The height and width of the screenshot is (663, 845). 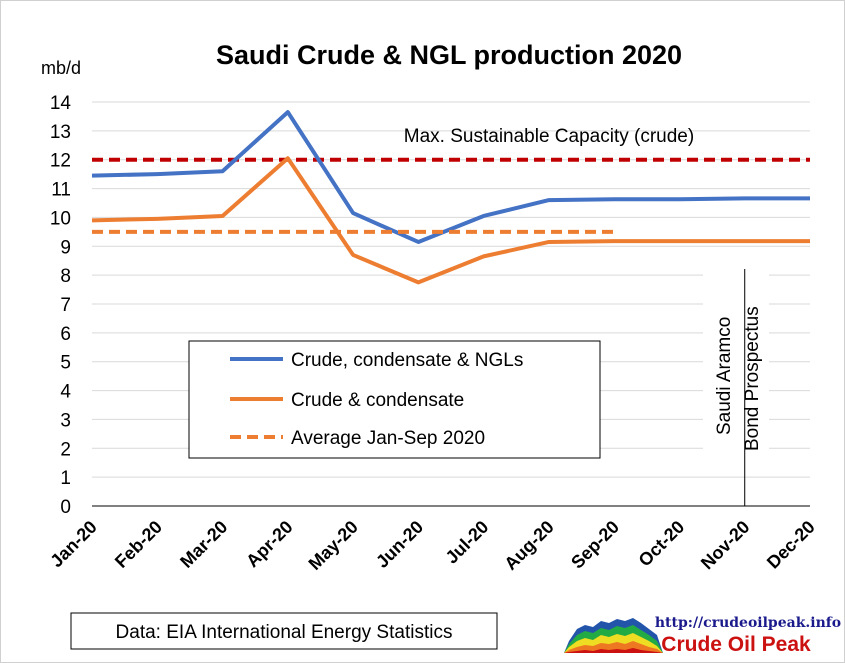 I want to click on y-tick-label: 0, so click(x=65, y=507).